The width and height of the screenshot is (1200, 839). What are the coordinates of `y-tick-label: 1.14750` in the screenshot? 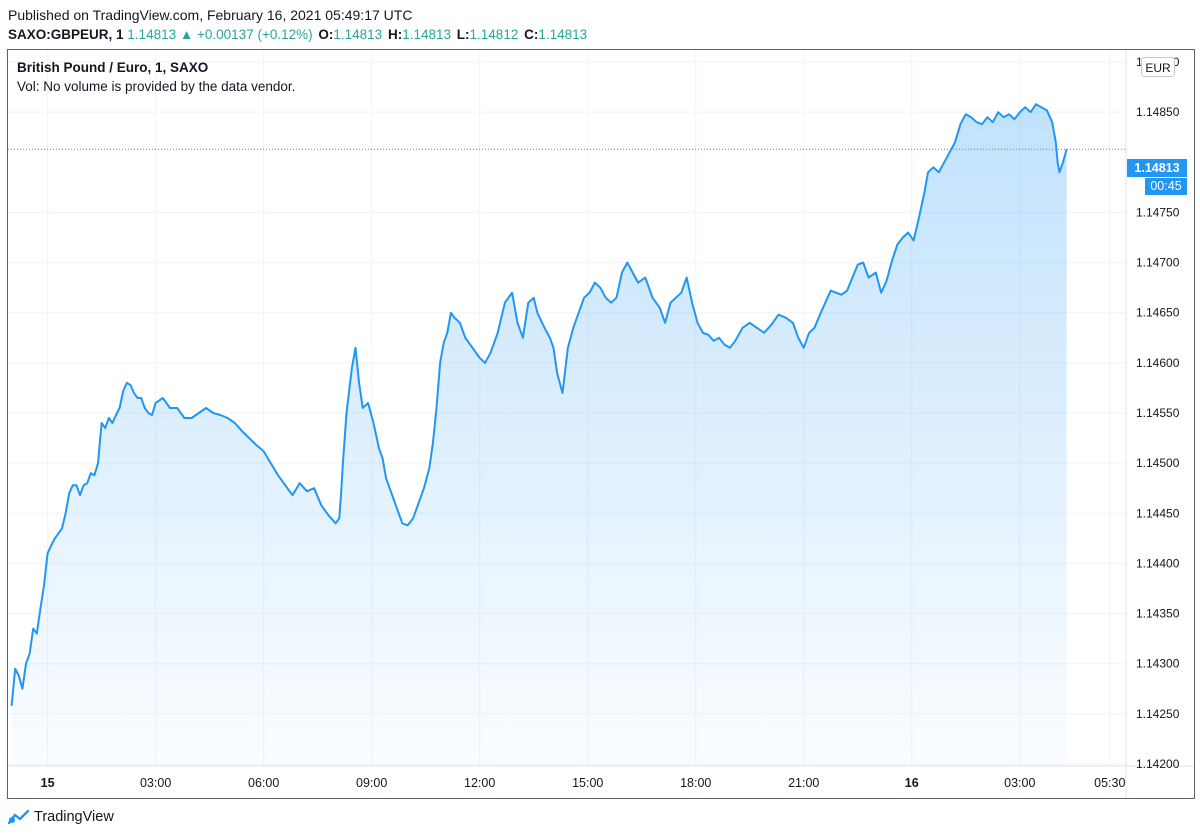 It's located at (1158, 212).